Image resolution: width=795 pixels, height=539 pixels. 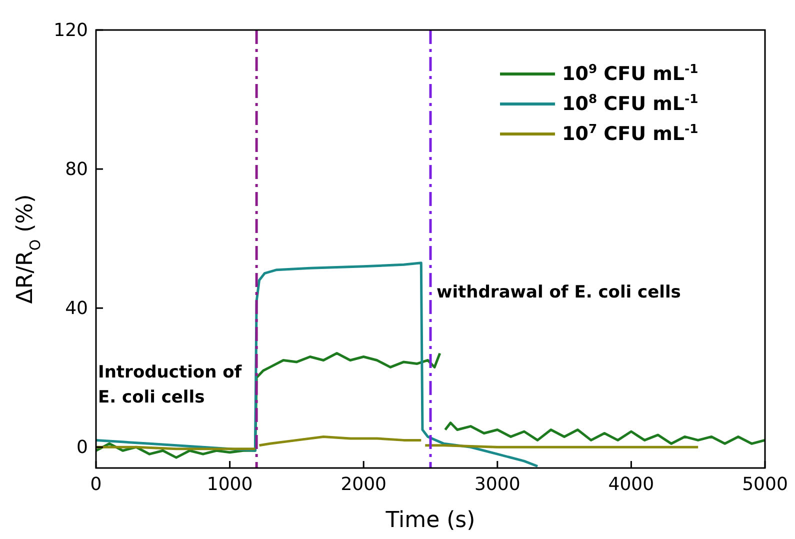 I want to click on y-tick-label: 0, so click(x=82, y=447).